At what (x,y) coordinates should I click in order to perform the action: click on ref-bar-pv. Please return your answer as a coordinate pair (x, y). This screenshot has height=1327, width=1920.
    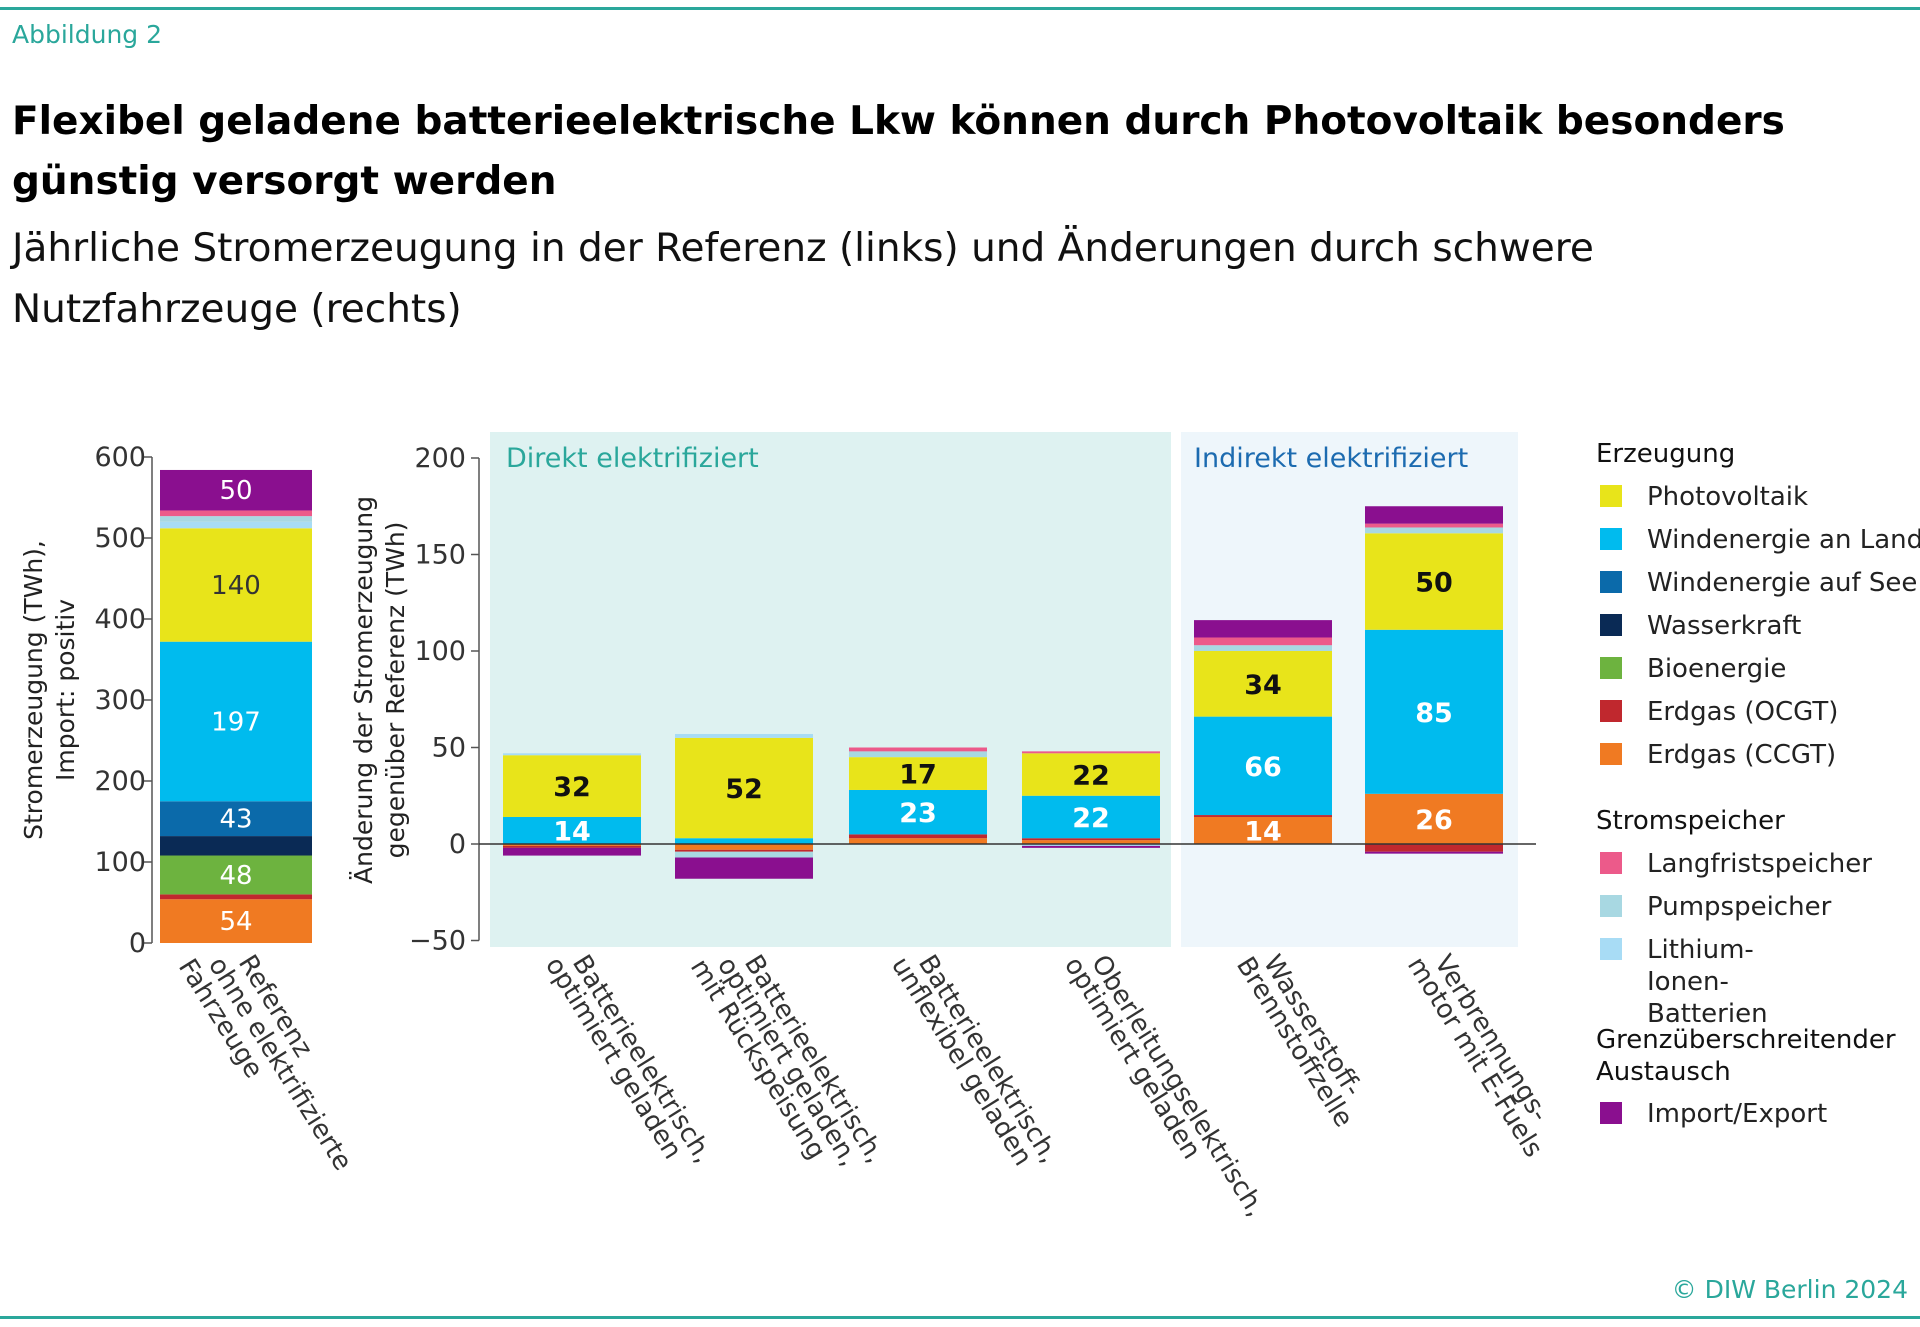
    Looking at the image, I should click on (236, 585).